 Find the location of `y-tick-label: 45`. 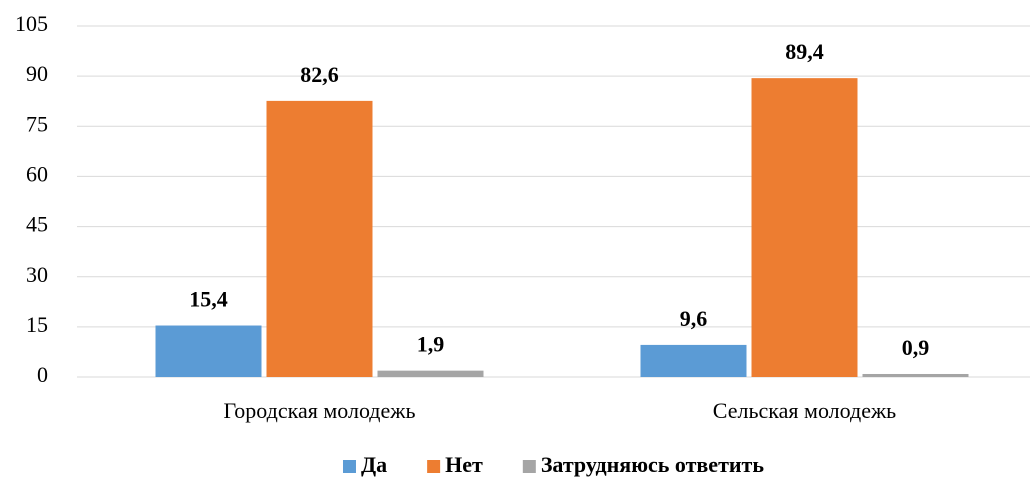

y-tick-label: 45 is located at coordinates (37, 224).